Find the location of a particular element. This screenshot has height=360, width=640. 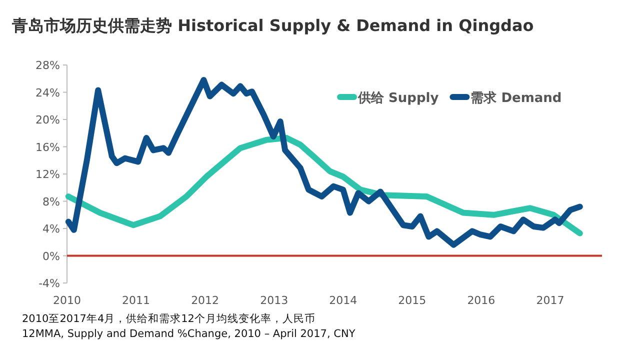

y-tick-label: 24% is located at coordinates (48, 93).